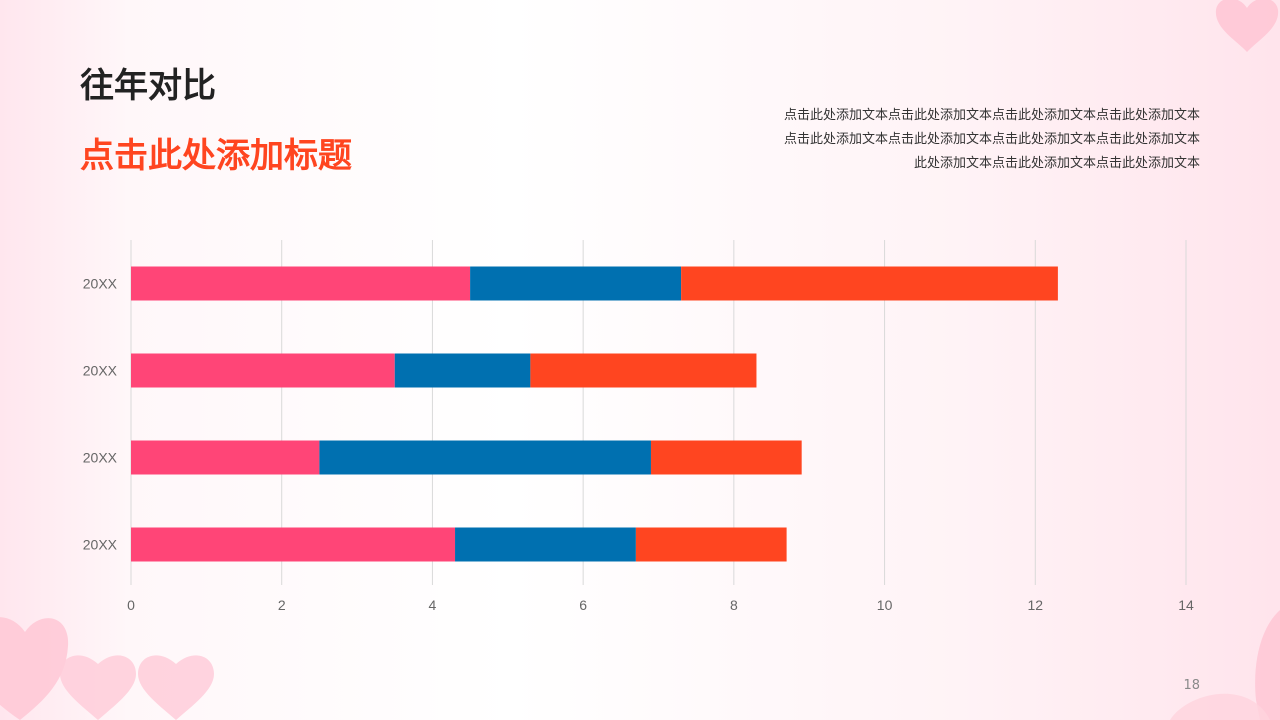 Image resolution: width=1280 pixels, height=720 pixels. Describe the element at coordinates (148, 86) in the screenshot. I see `slide-title: 往年对比` at that location.